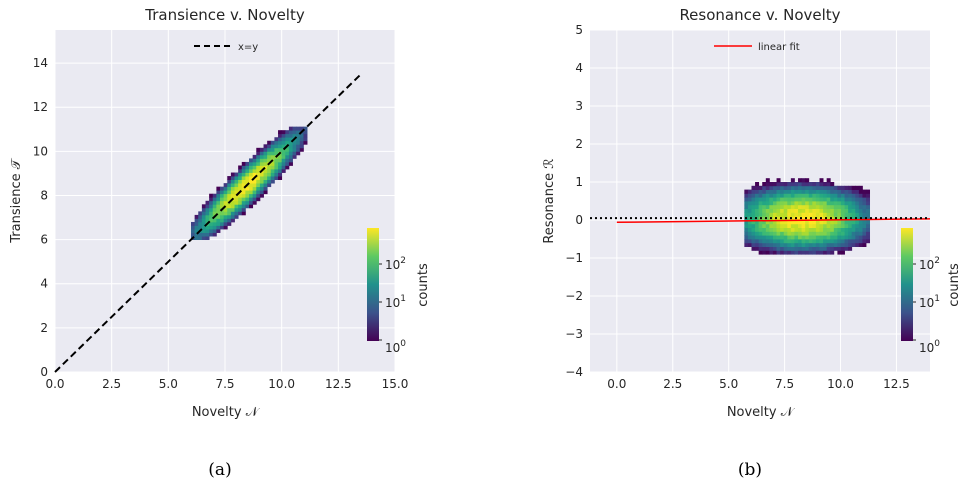  Describe the element at coordinates (840, 384) in the screenshot. I see `x-tick-label: 10.0` at that location.